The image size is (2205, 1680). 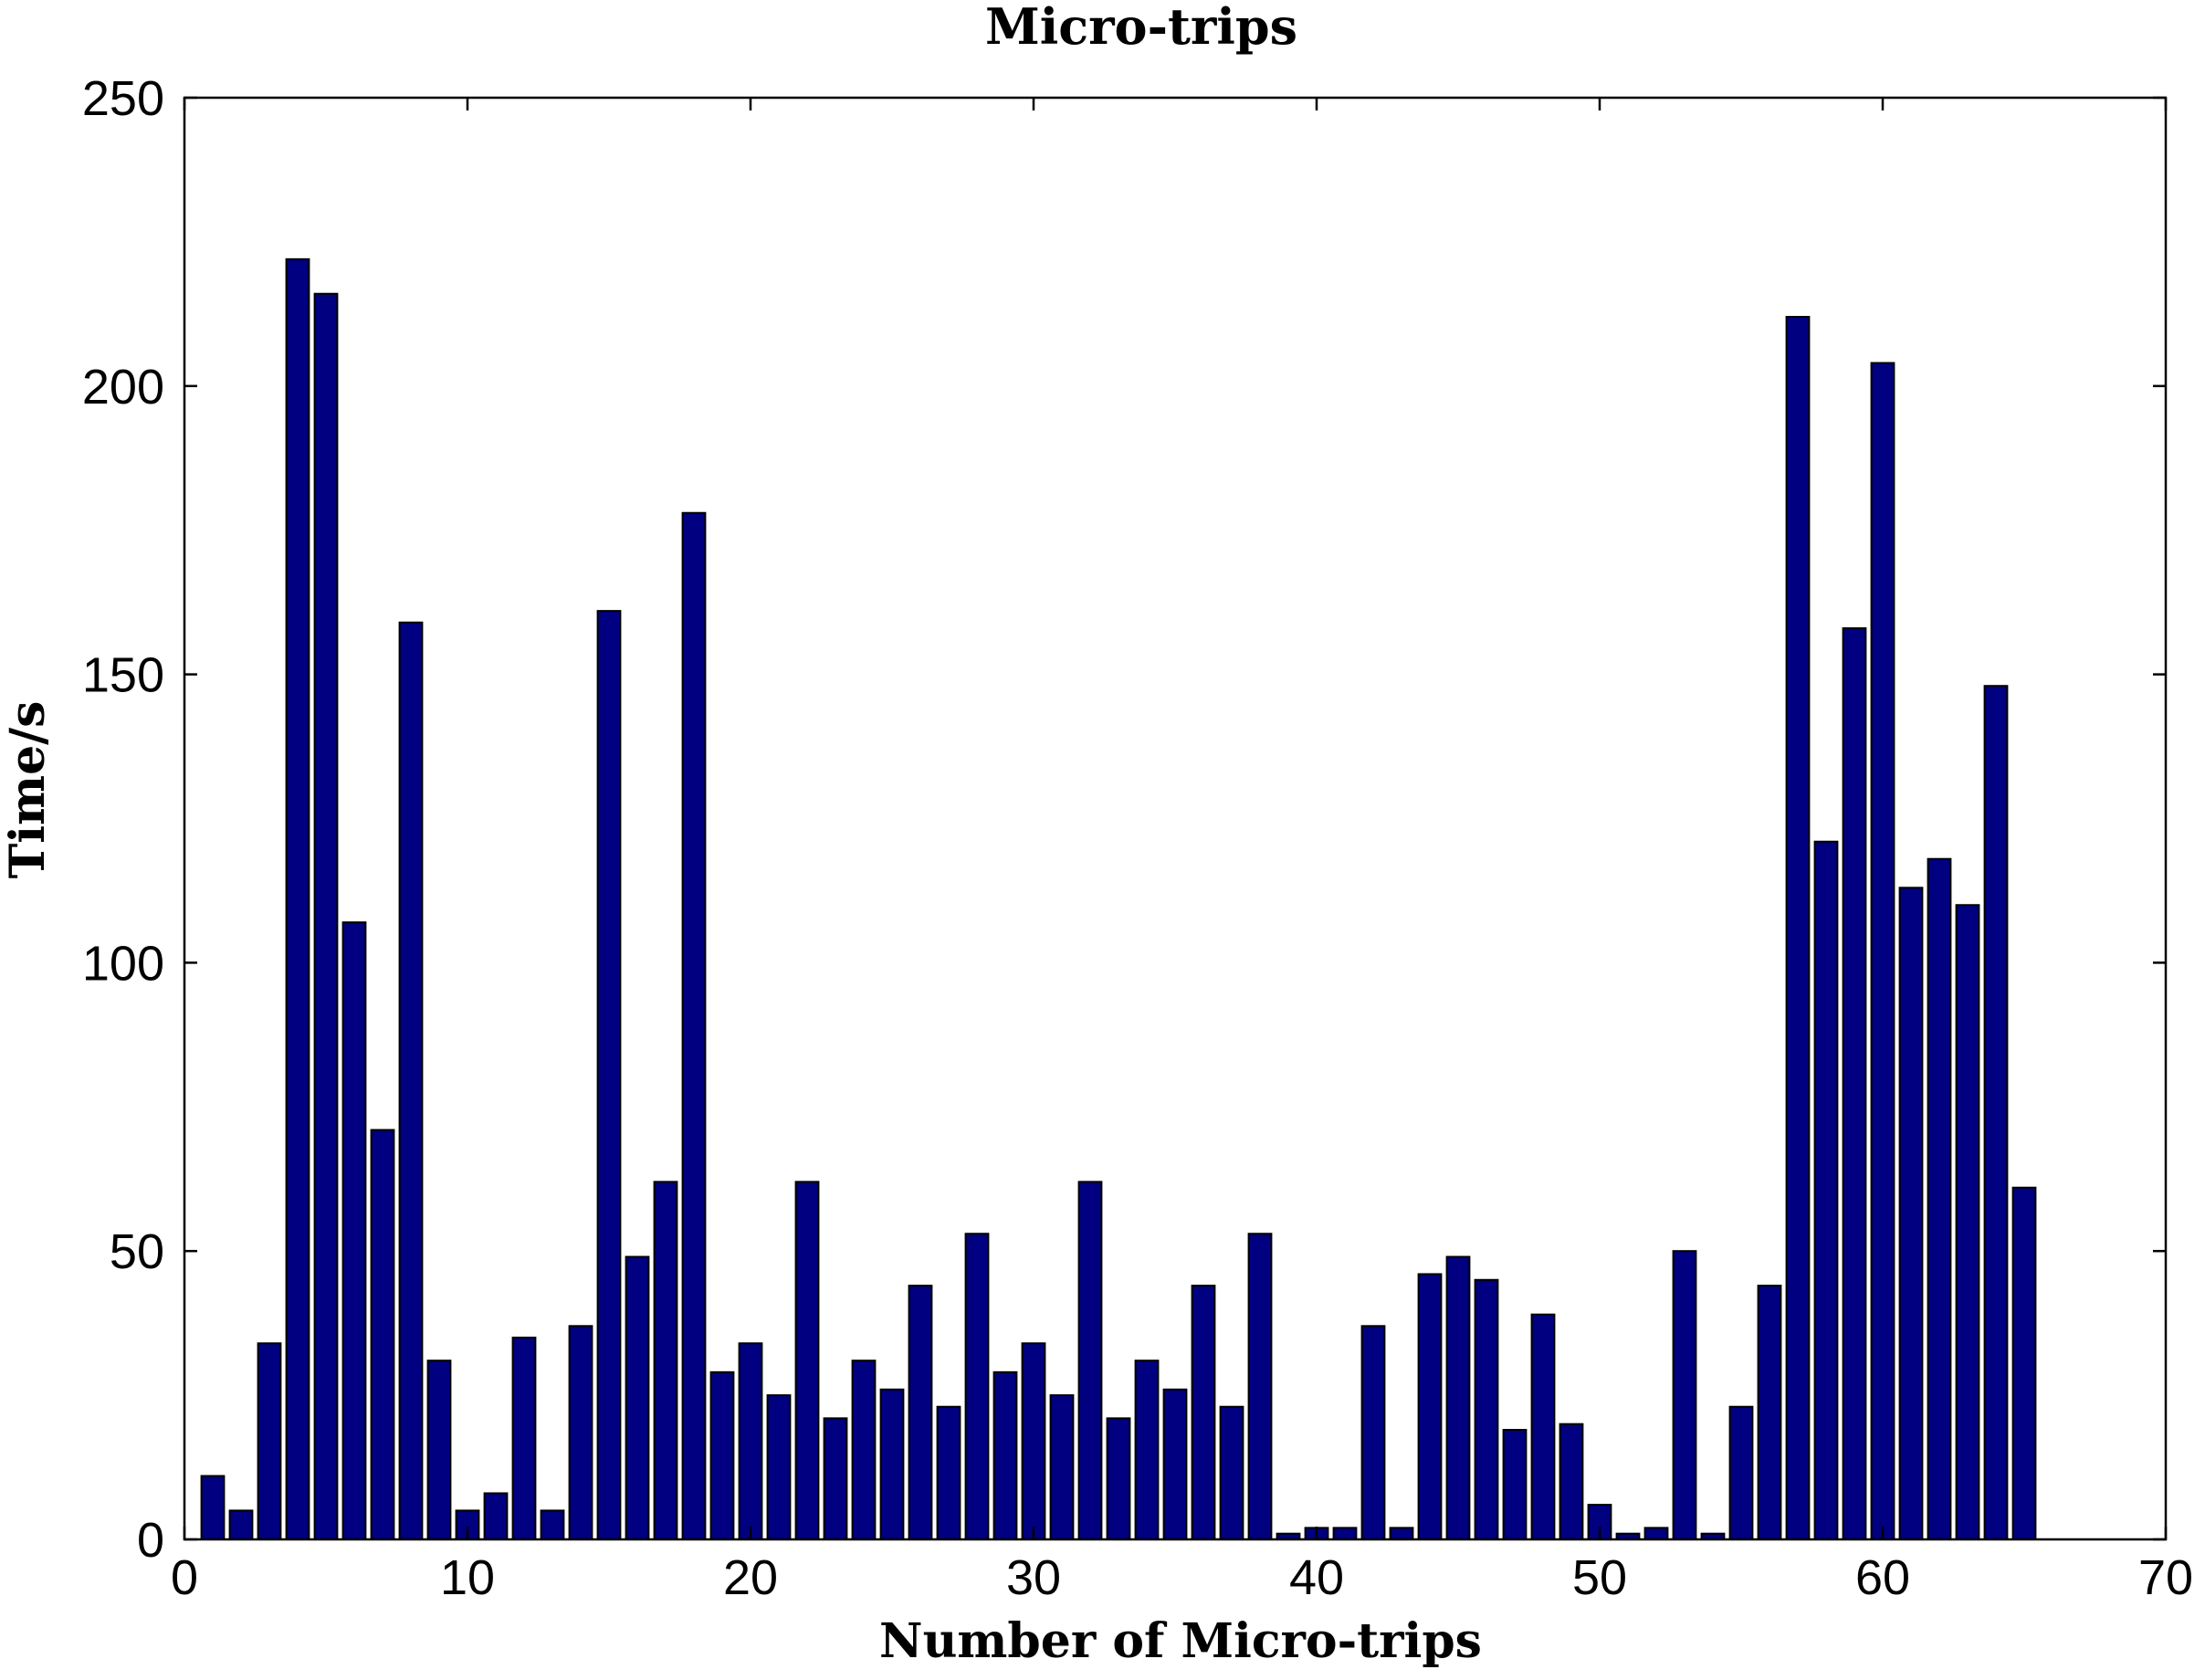 What do you see at coordinates (1141, 28) in the screenshot?
I see `chart-title: Micro-trips` at bounding box center [1141, 28].